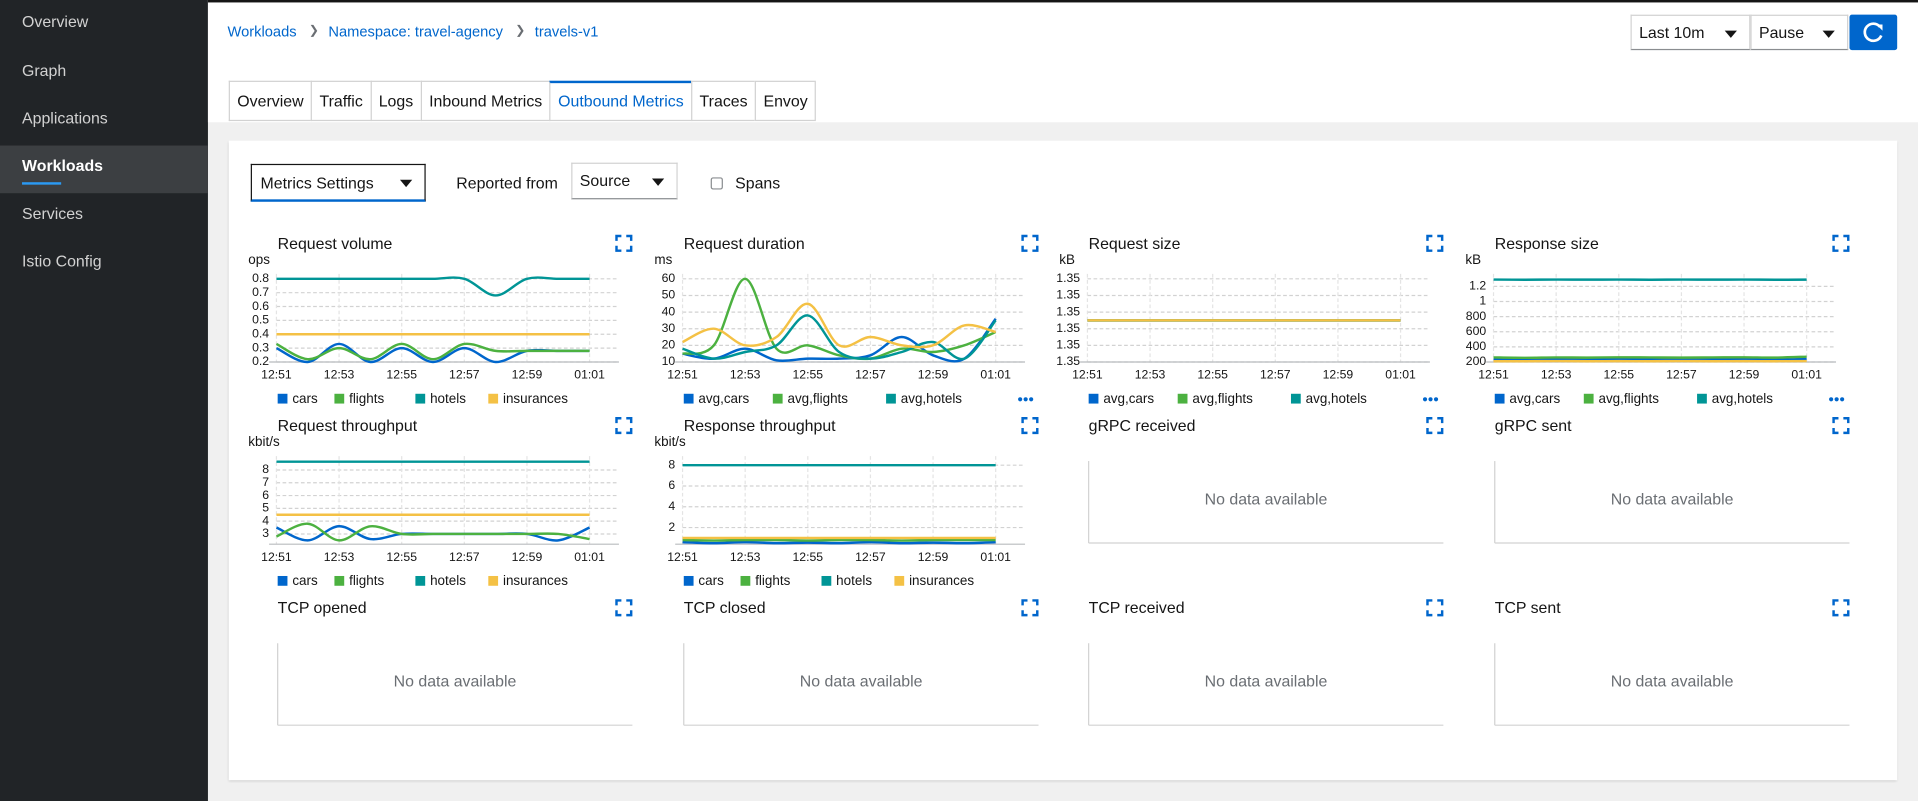 The image size is (1918, 801). What do you see at coordinates (723, 398) in the screenshot?
I see `legend-label: avg,cars` at bounding box center [723, 398].